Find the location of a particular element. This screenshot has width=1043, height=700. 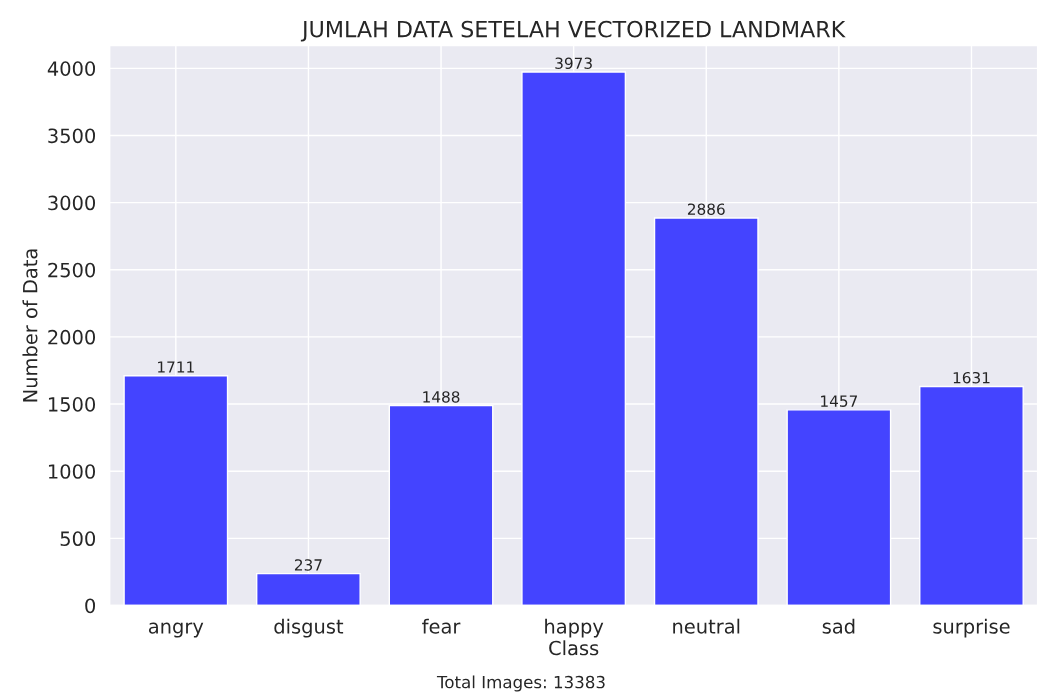

data-label: 237 is located at coordinates (308, 565).